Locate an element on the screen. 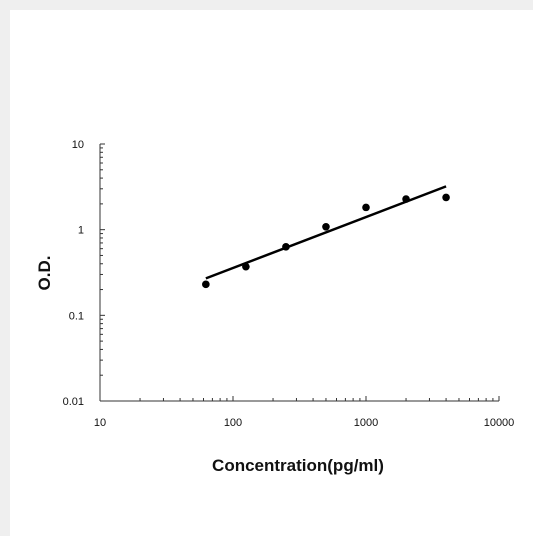  x-axis-title: Concentration(pg/ml) is located at coordinates (298, 465).